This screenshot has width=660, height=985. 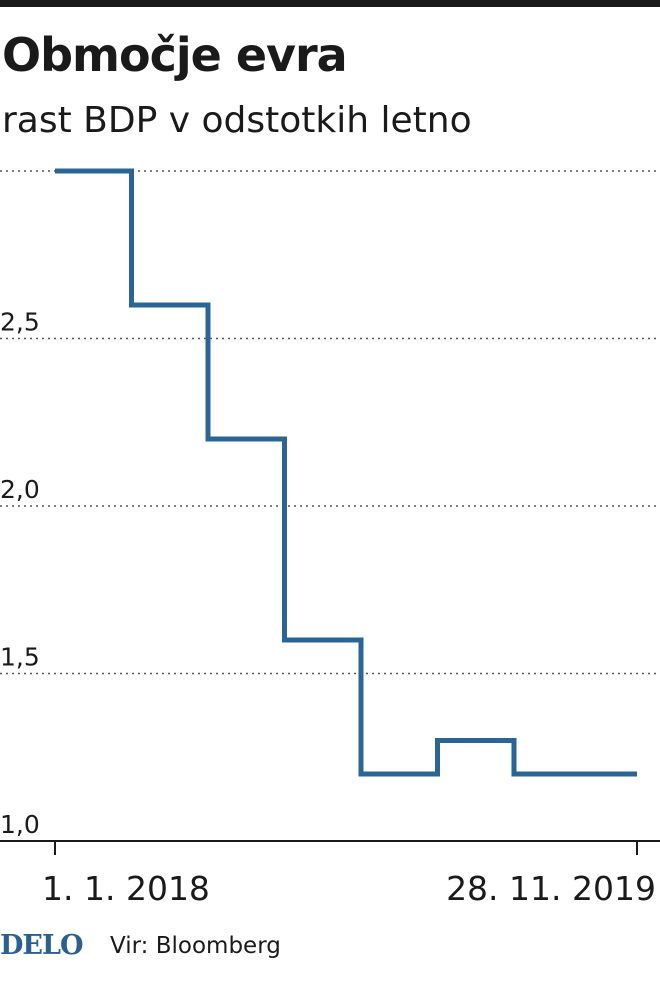 What do you see at coordinates (330, 3) in the screenshot?
I see `top-rule` at bounding box center [330, 3].